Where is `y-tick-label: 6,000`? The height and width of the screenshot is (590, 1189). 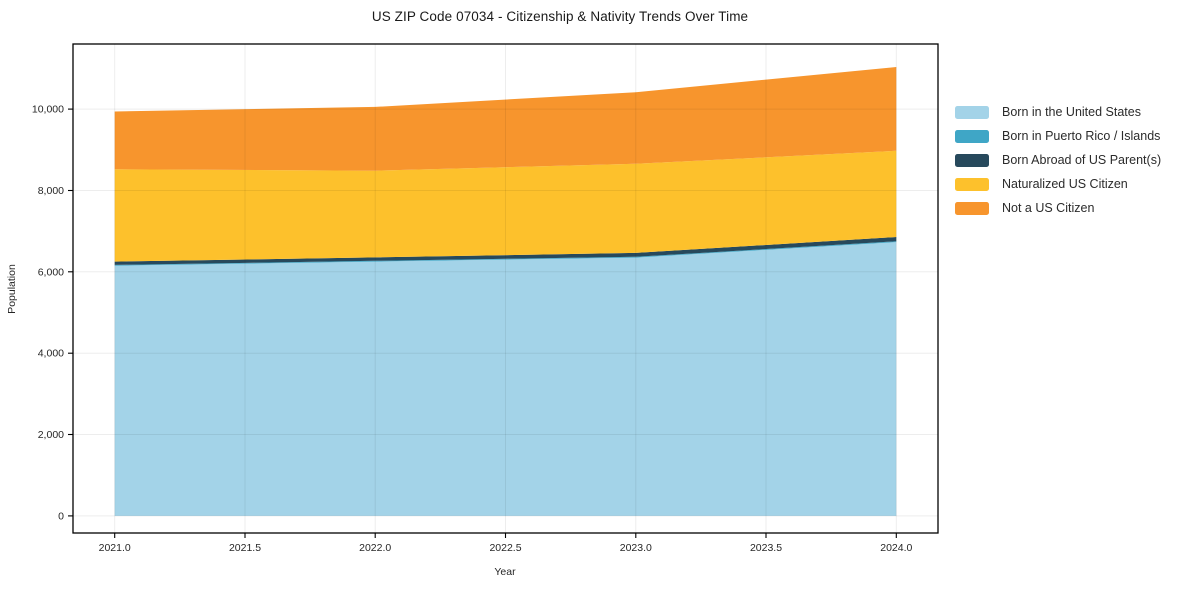
y-tick-label: 6,000 is located at coordinates (51, 272).